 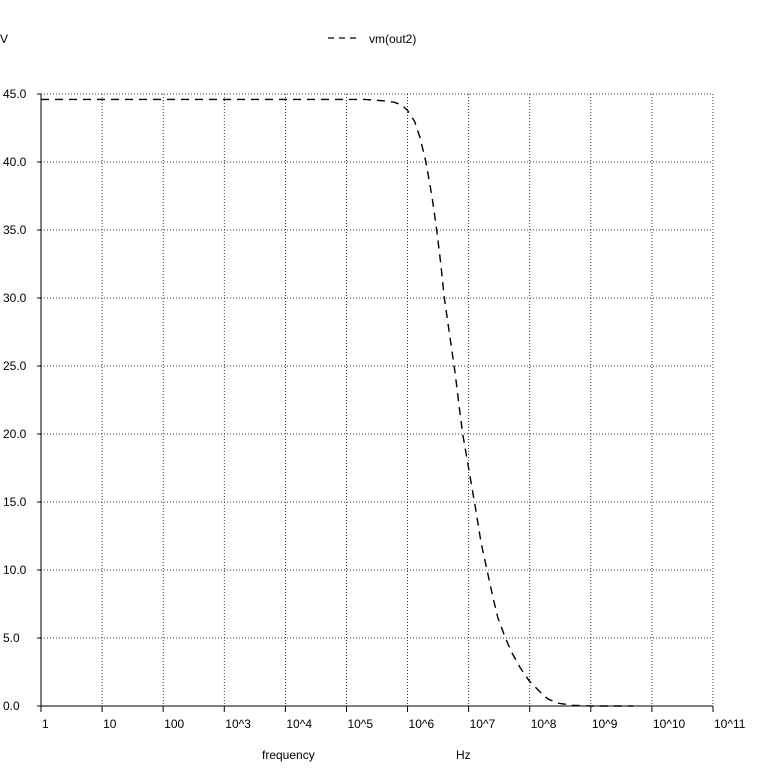 I want to click on x-unit-label: Hz, so click(x=463, y=755).